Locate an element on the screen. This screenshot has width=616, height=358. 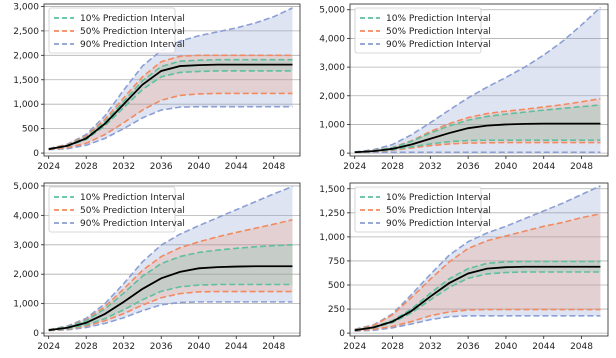
y-tick-label: 2,500 is located at coordinates (26, 32).